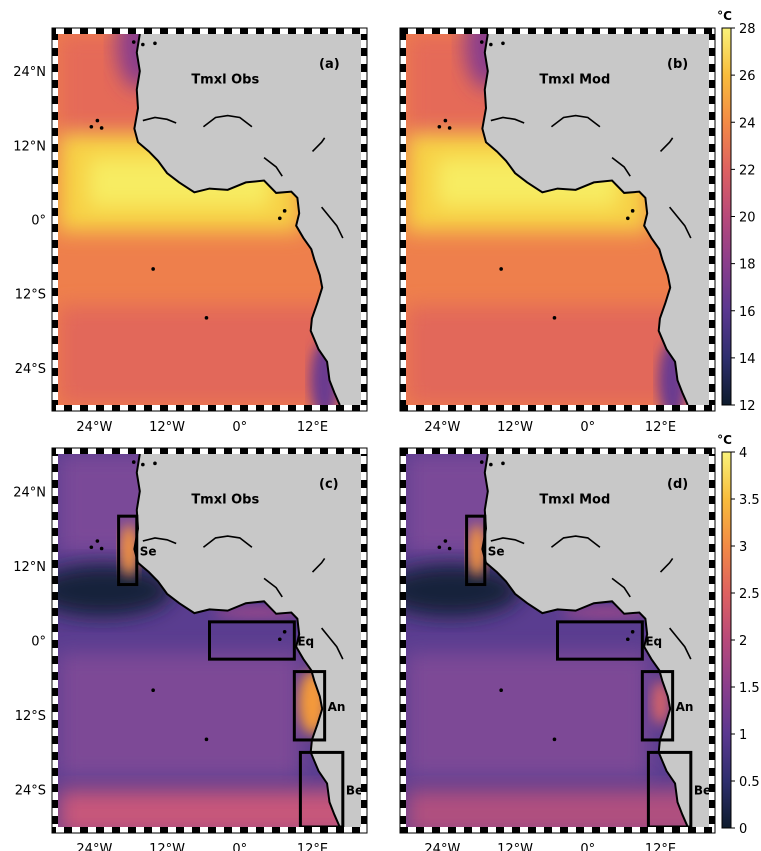  Describe the element at coordinates (30, 791) in the screenshot. I see `y-tick-label: 24°S` at that location.